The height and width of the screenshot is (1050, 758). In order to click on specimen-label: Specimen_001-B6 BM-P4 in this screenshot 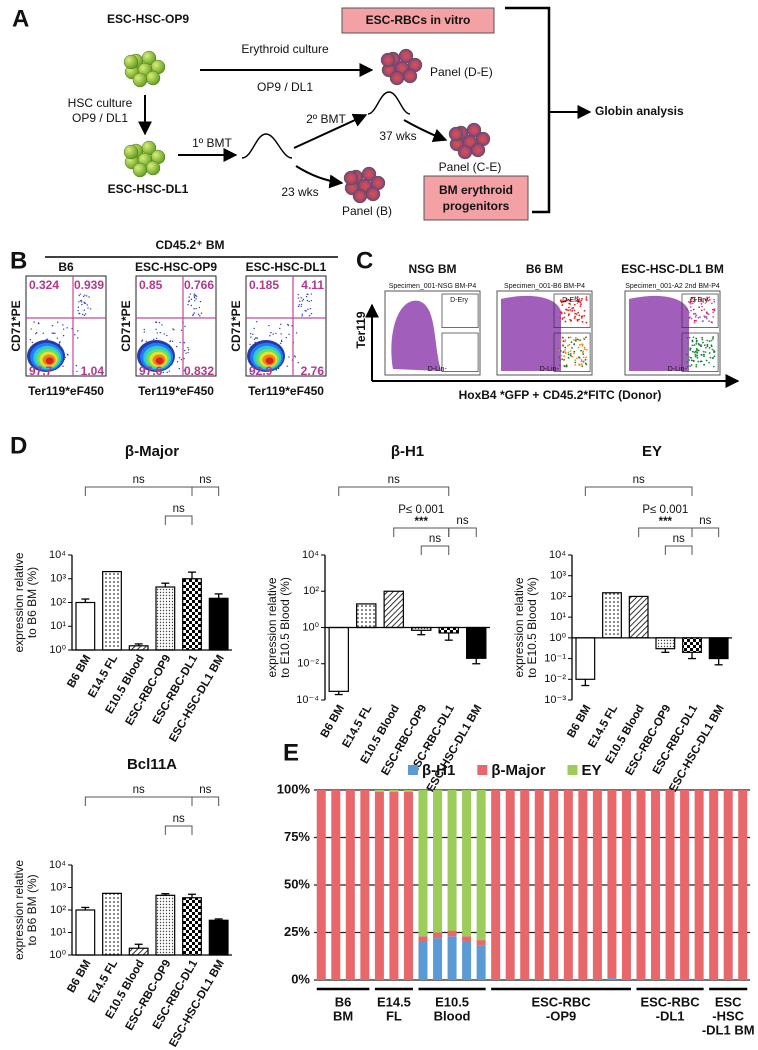, I will do `click(544, 286)`.